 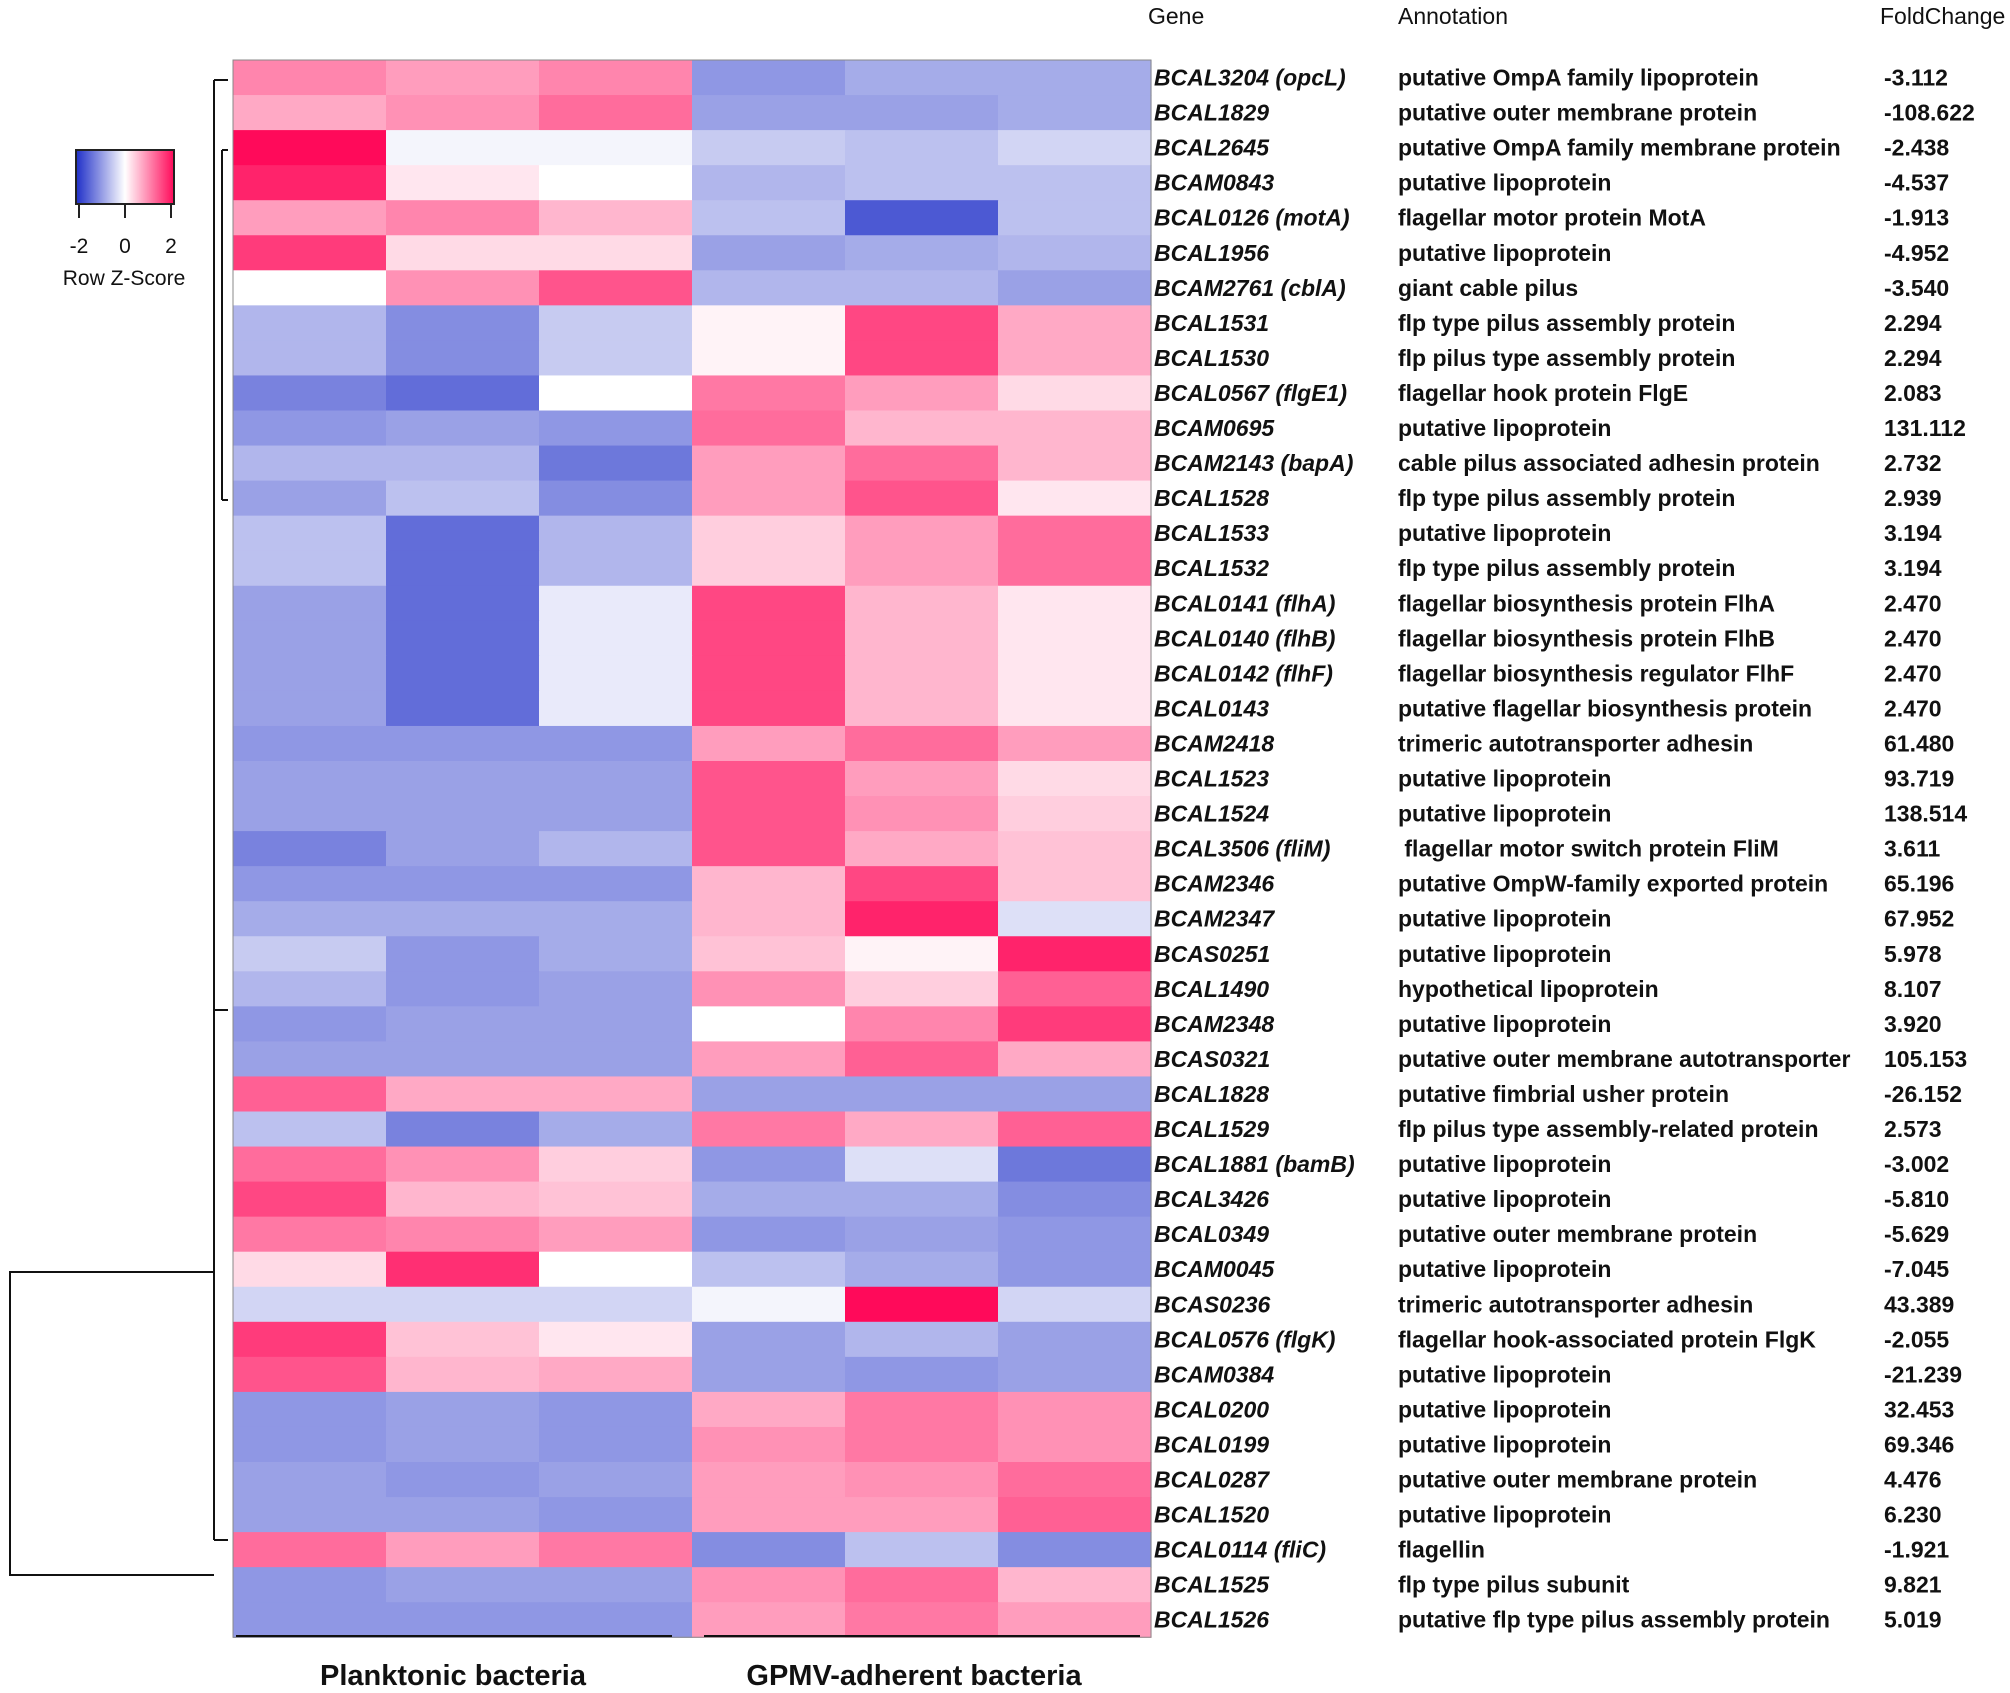 What do you see at coordinates (1929, 113) in the screenshot?
I see `row-fold-change-label: -108.622` at bounding box center [1929, 113].